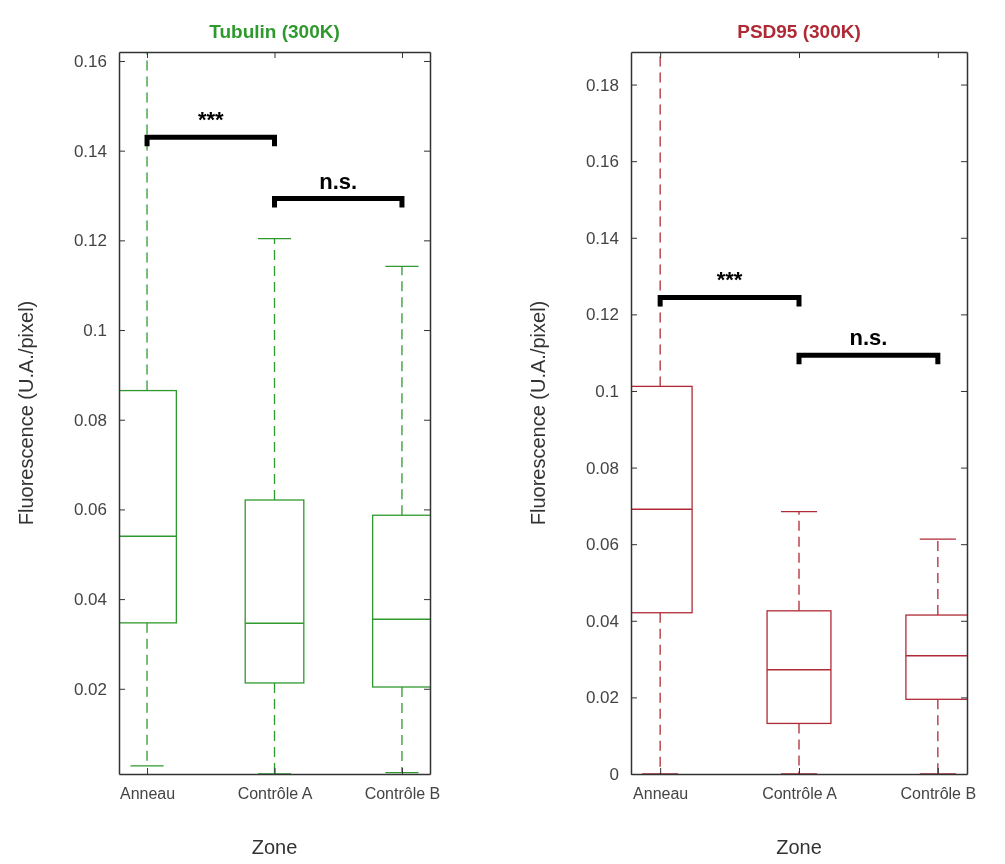 This screenshot has width=1005, height=864. What do you see at coordinates (614, 774) in the screenshot?
I see `y-tick-label: 0` at bounding box center [614, 774].